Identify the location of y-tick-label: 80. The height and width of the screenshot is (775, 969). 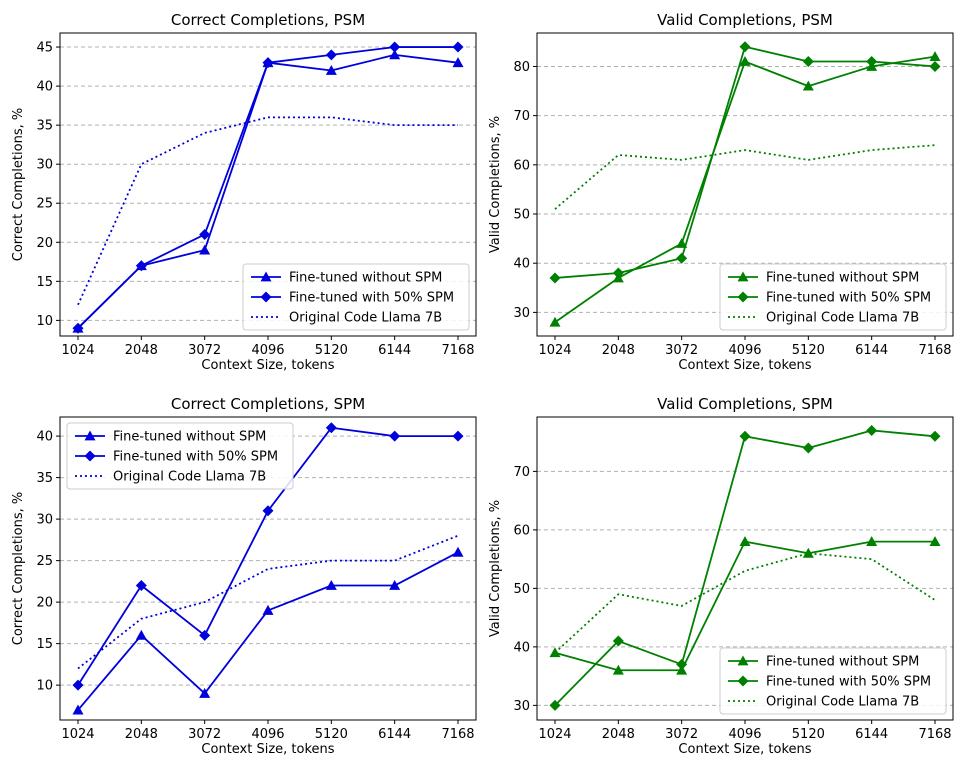
(521, 67).